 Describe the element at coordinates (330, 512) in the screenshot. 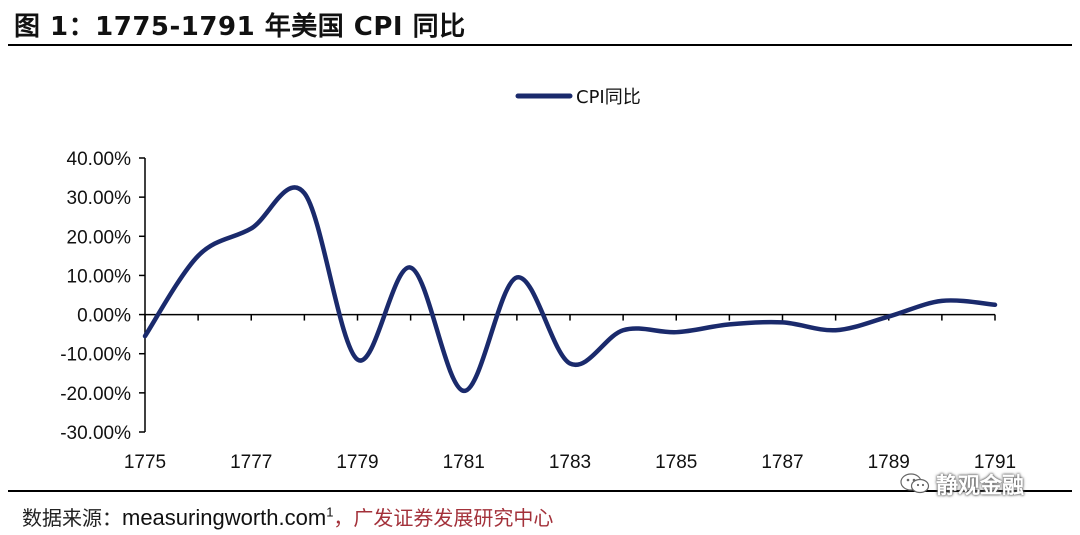

I see `source-footnote: 1` at that location.